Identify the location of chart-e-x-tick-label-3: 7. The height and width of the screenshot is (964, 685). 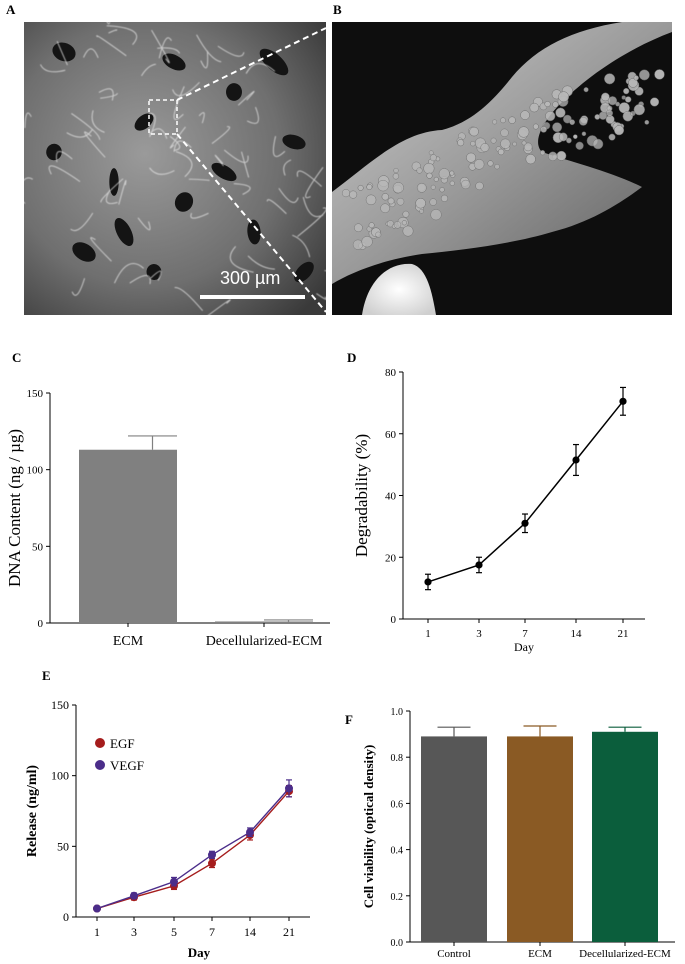
(212, 932).